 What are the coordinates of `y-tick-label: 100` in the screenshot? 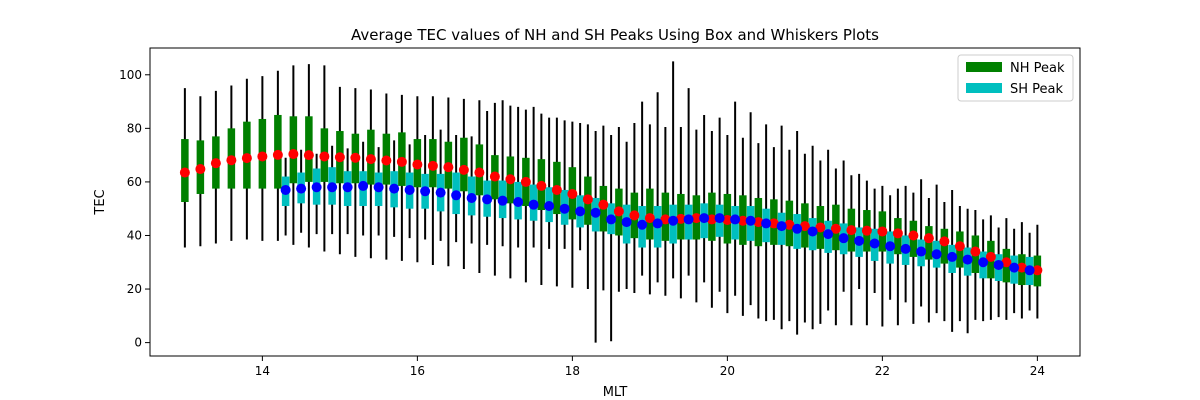 It's located at (130, 75).